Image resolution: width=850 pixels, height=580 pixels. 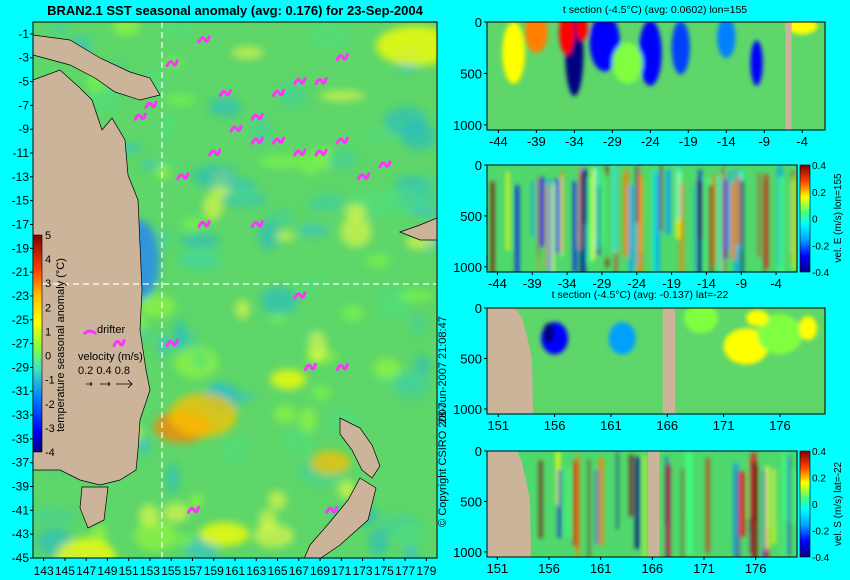 What do you see at coordinates (21, 391) in the screenshot?
I see `map-y-tick-label: -31` at bounding box center [21, 391].